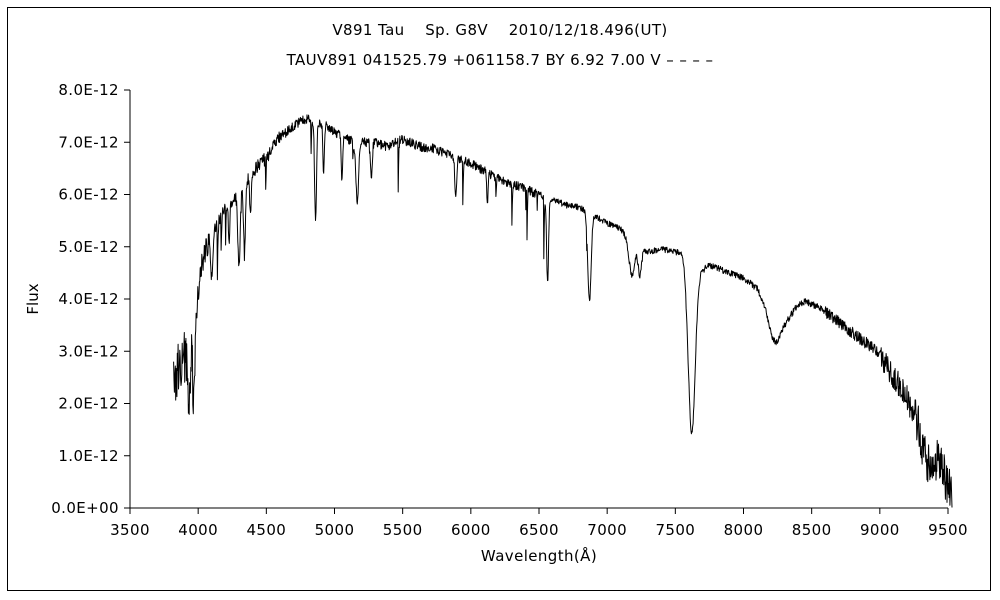 The width and height of the screenshot is (1000, 600). Describe the element at coordinates (88, 247) in the screenshot. I see `y-tick-label: 5.0E-12` at that location.